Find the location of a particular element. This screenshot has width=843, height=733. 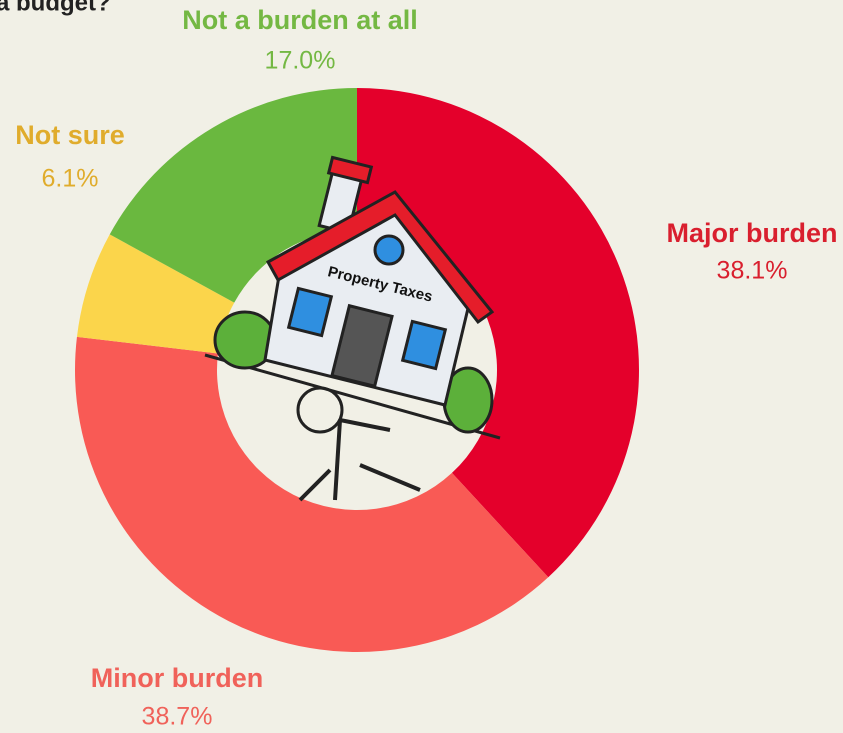

slice-label: Not a burden at all is located at coordinates (300, 20).